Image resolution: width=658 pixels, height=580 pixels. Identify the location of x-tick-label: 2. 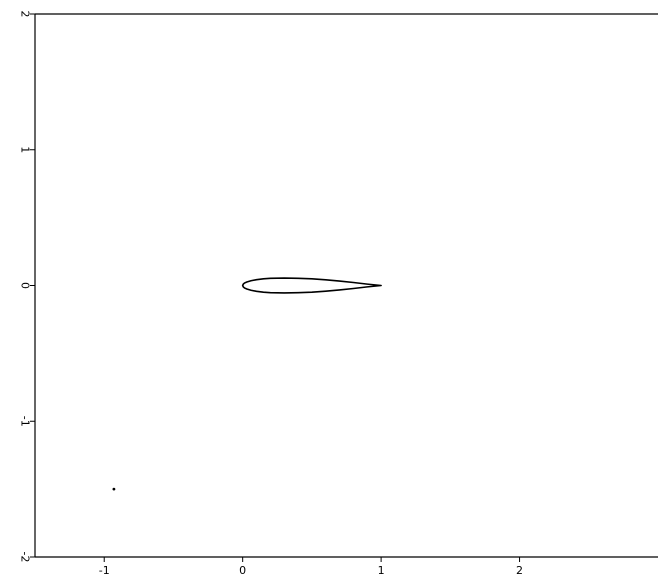
(519, 570).